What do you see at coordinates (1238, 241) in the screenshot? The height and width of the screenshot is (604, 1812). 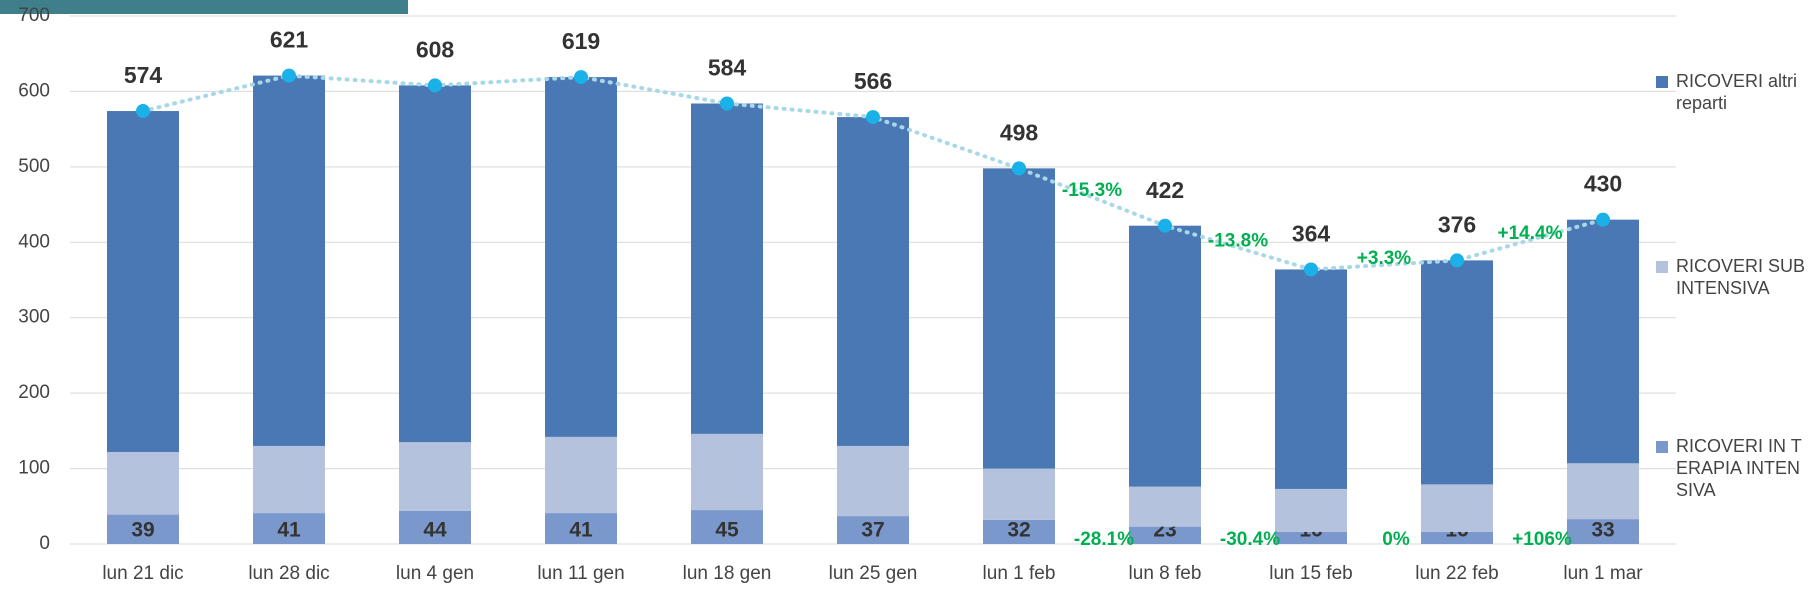 I see `total-change-label: -13.8%` at bounding box center [1238, 241].